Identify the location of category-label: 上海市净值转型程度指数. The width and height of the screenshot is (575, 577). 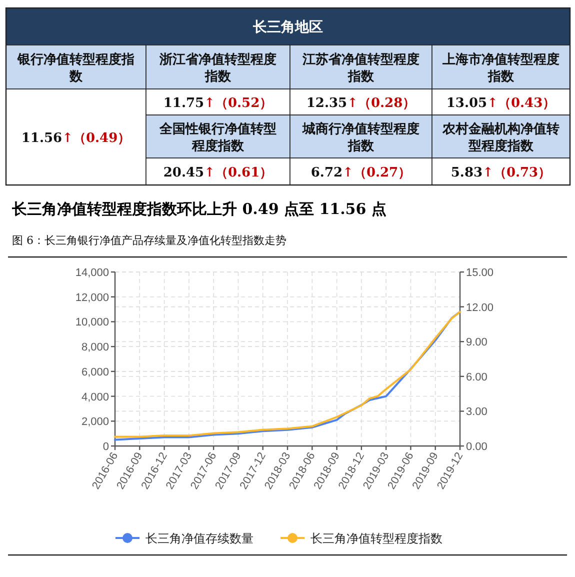
(501, 68).